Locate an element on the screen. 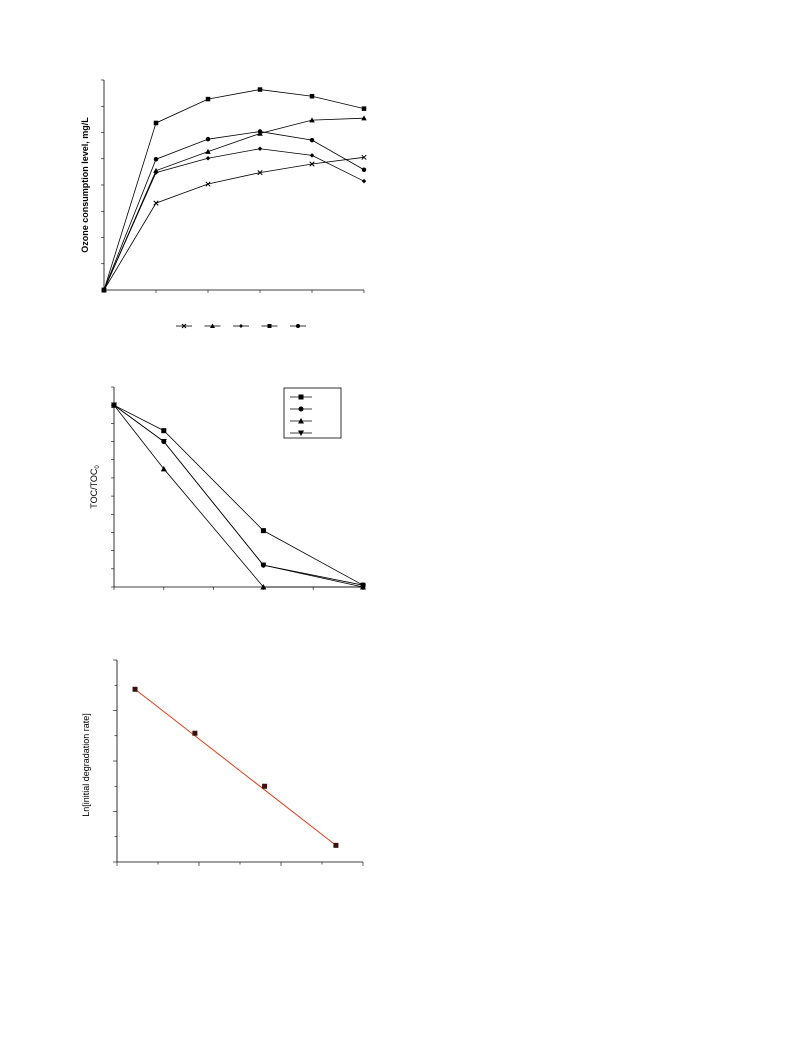 The width and height of the screenshot is (793, 1057). chart1-series-line-circle is located at coordinates (234, 211).